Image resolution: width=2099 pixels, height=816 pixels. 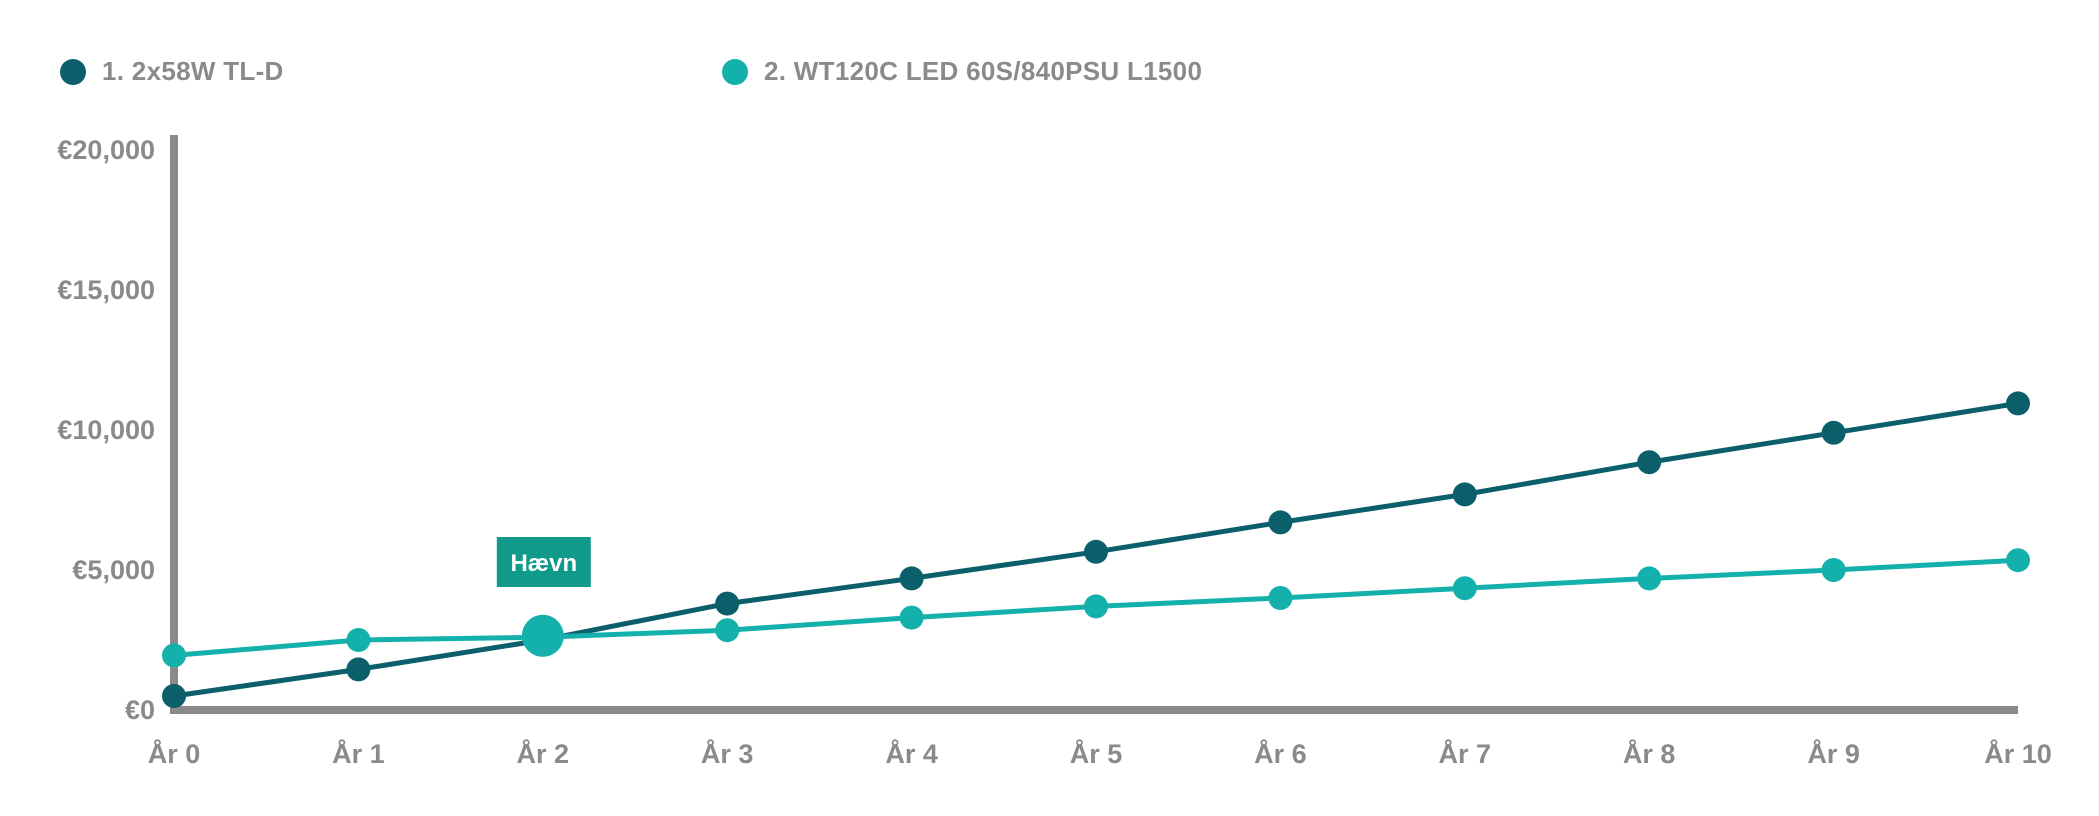 I want to click on legend-item-series-2: 2. WT120C LED 60S/840PSU L1500, so click(x=962, y=71).